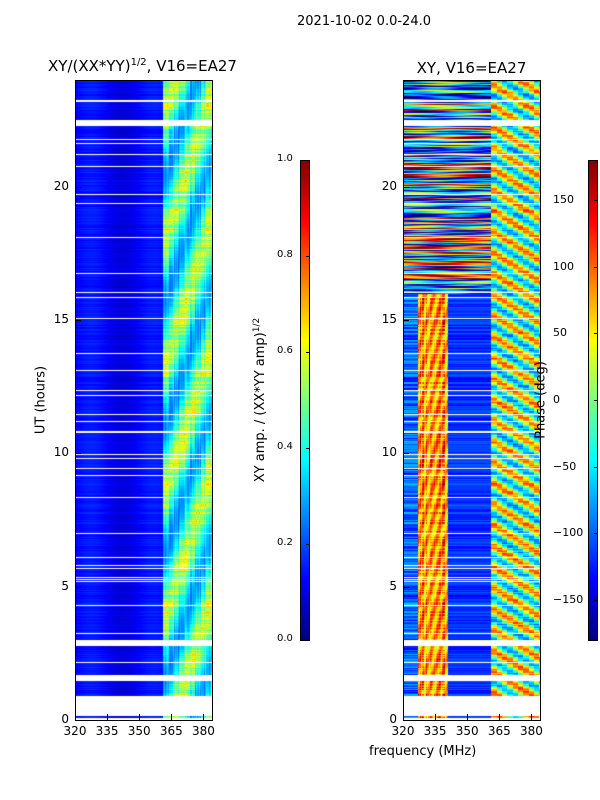 This screenshot has width=600, height=800. Describe the element at coordinates (423, 751) in the screenshot. I see `right-xlabel: frequency (MHz)` at that location.